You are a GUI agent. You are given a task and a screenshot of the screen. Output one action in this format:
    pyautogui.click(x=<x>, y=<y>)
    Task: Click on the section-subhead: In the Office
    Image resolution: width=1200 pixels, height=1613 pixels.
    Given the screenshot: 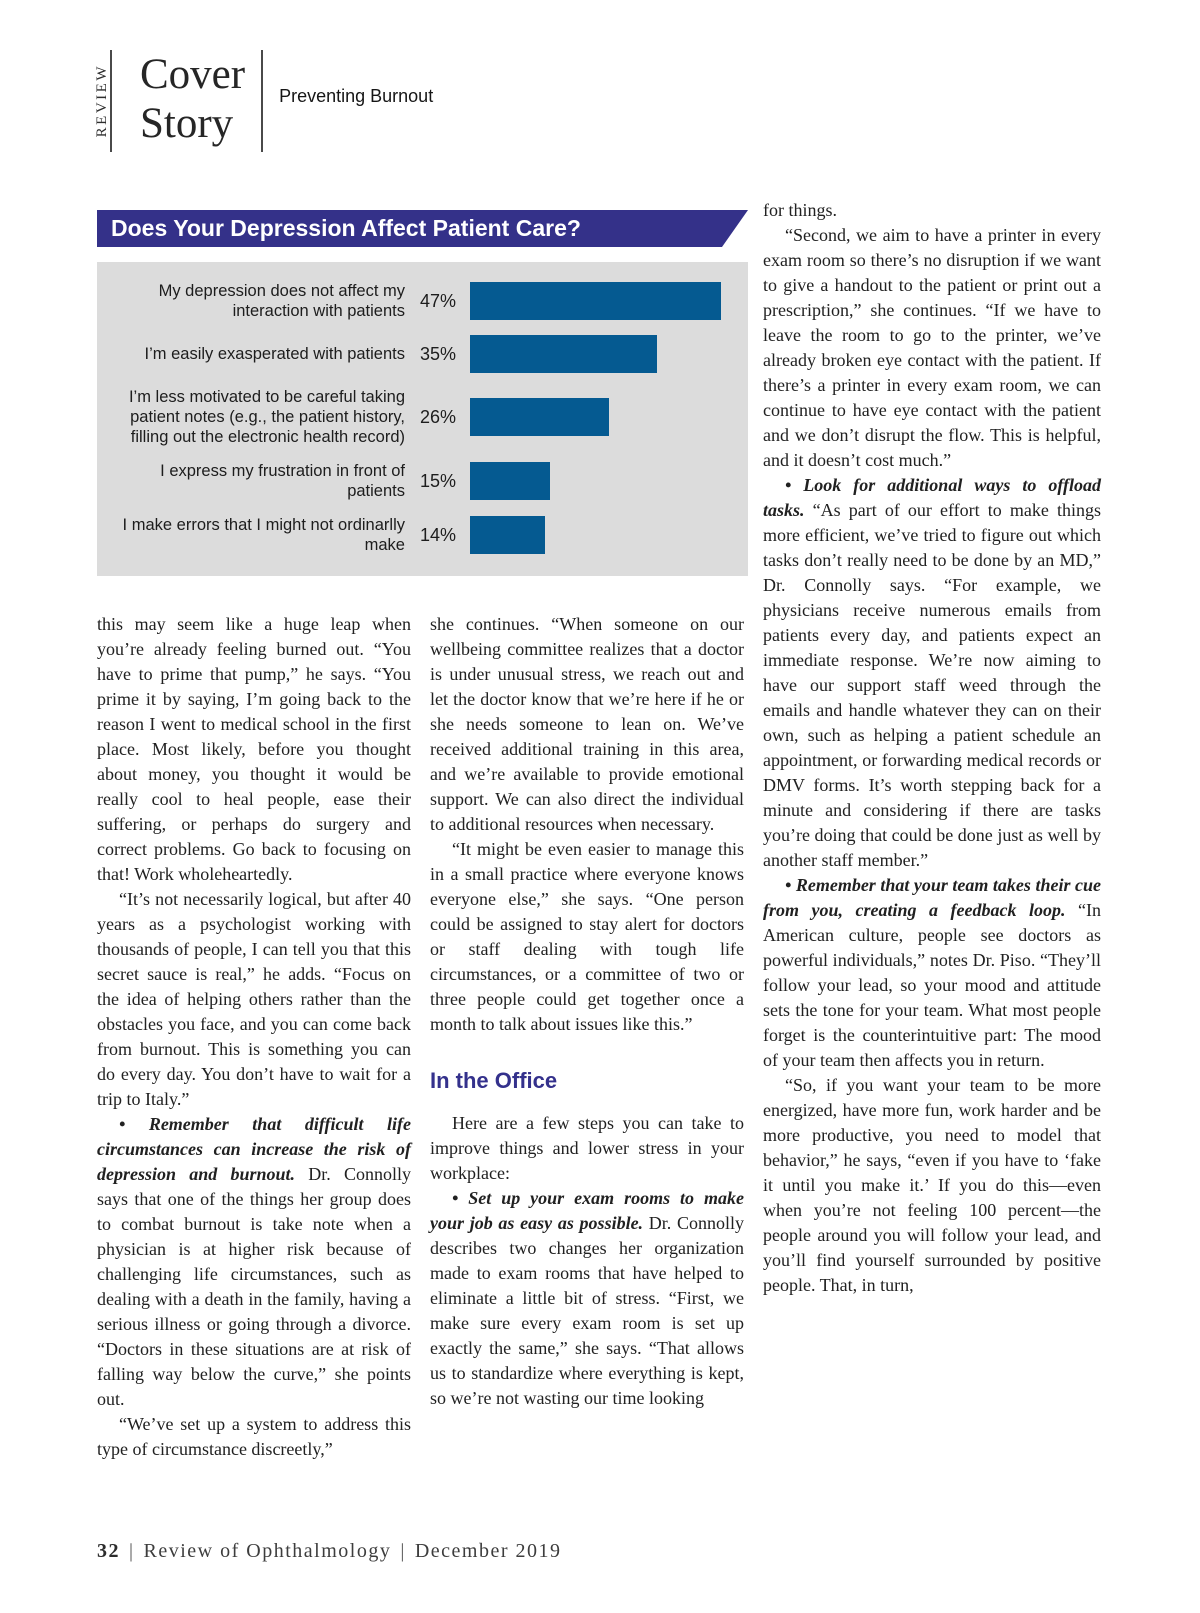 What is the action you would take?
    pyautogui.click(x=494, y=1080)
    